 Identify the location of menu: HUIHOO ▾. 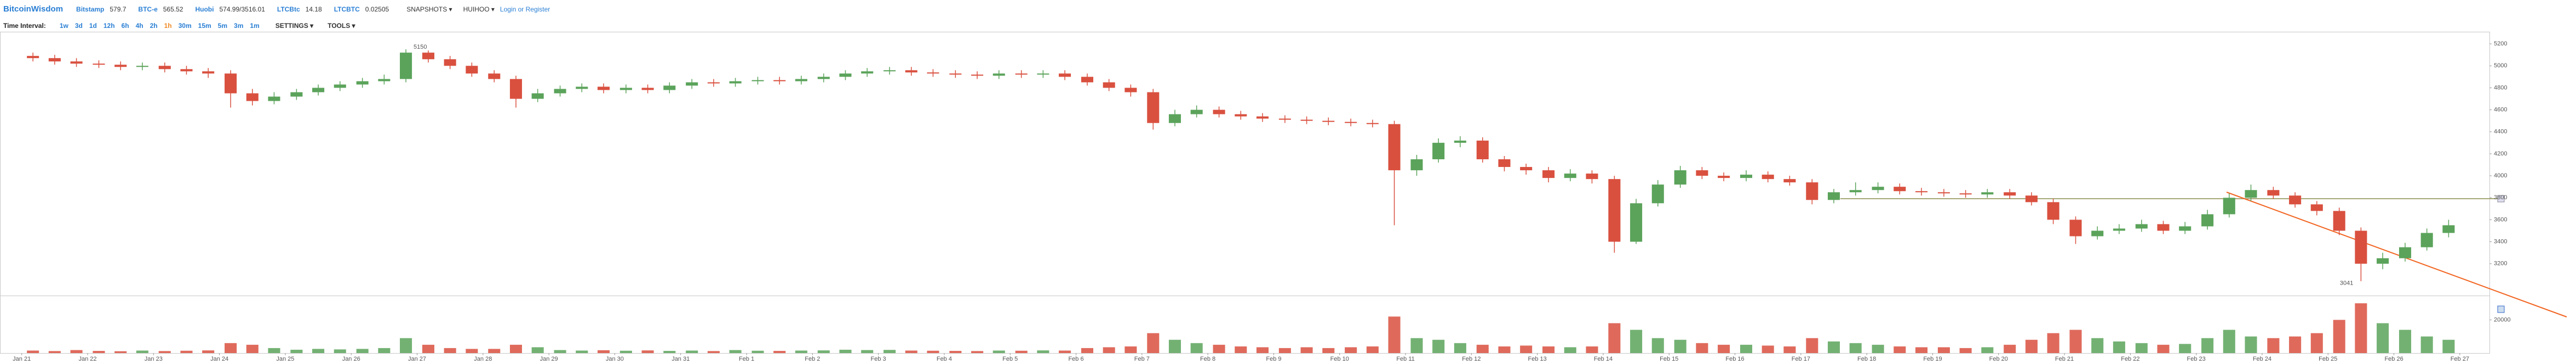
(479, 9).